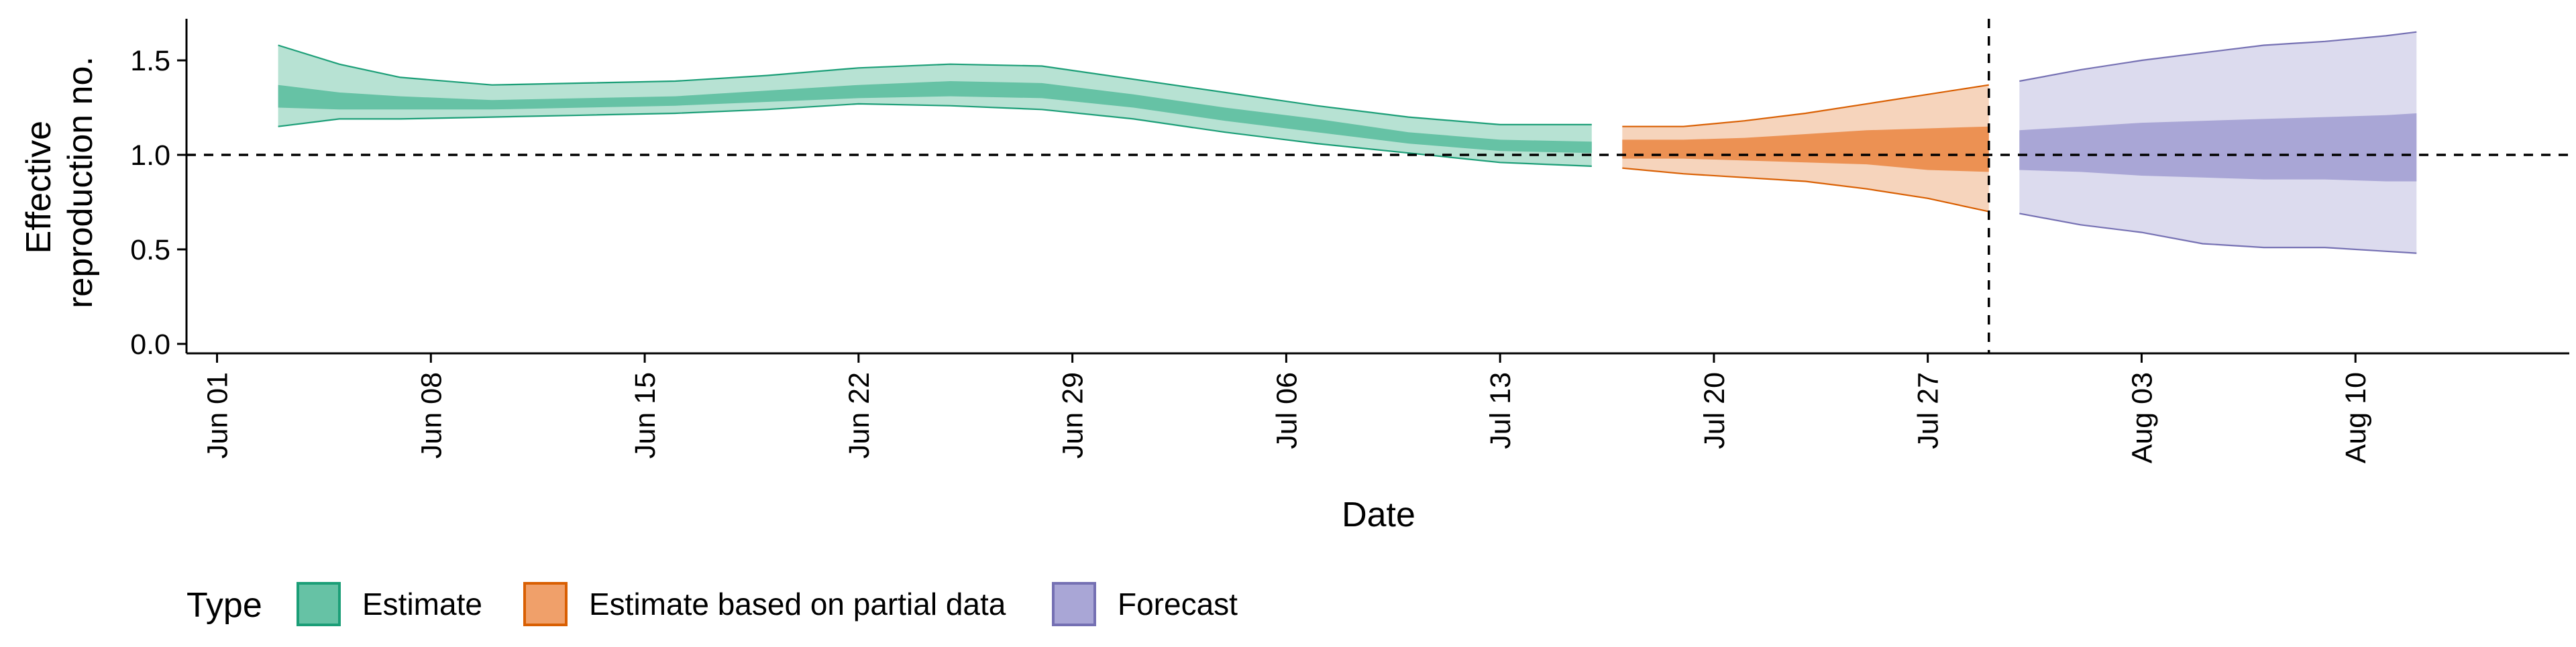 The height and width of the screenshot is (647, 2576). What do you see at coordinates (1806, 190) in the screenshot?
I see `ribbon-lower-edge-estimate-based-on-partial-data` at bounding box center [1806, 190].